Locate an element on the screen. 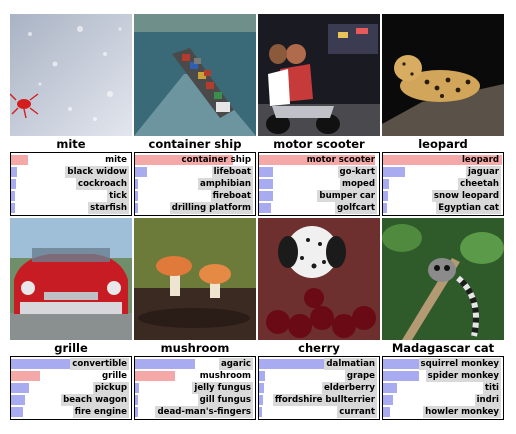 The width and height of the screenshot is (516, 434). prediction-row: golfcart is located at coordinates (319, 208).